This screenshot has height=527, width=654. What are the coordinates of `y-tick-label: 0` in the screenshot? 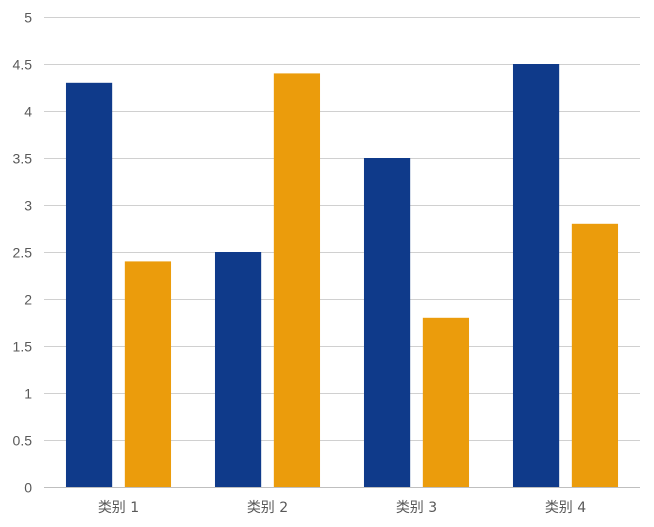 It's located at (28, 488).